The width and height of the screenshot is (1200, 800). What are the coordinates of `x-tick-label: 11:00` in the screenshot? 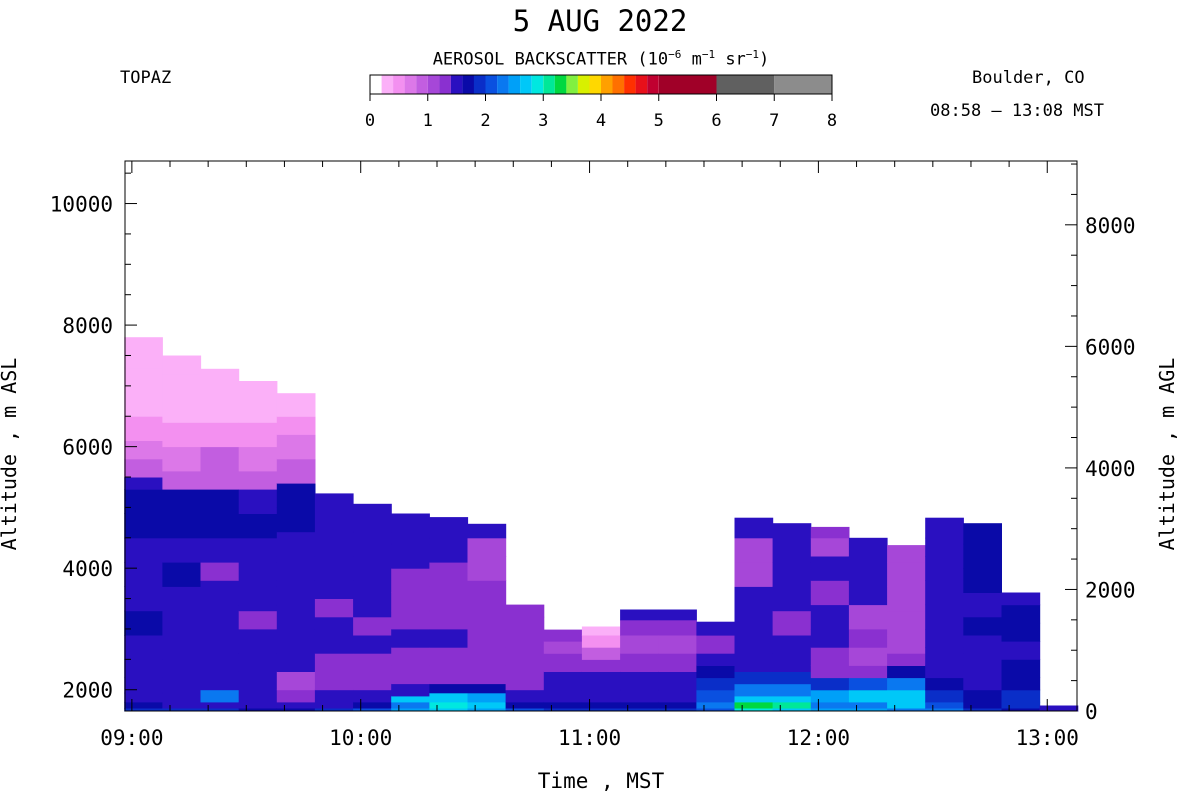 It's located at (589, 738).